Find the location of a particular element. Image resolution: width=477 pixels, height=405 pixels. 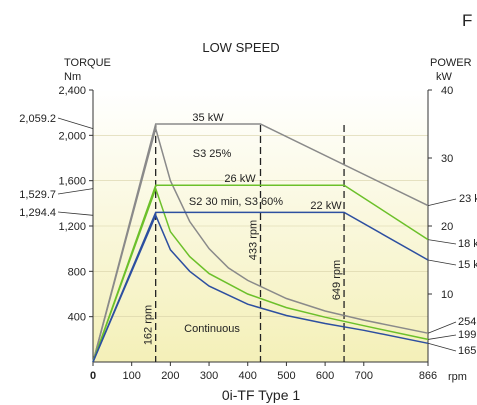

left-tick-label: 800 is located at coordinates (77, 272).